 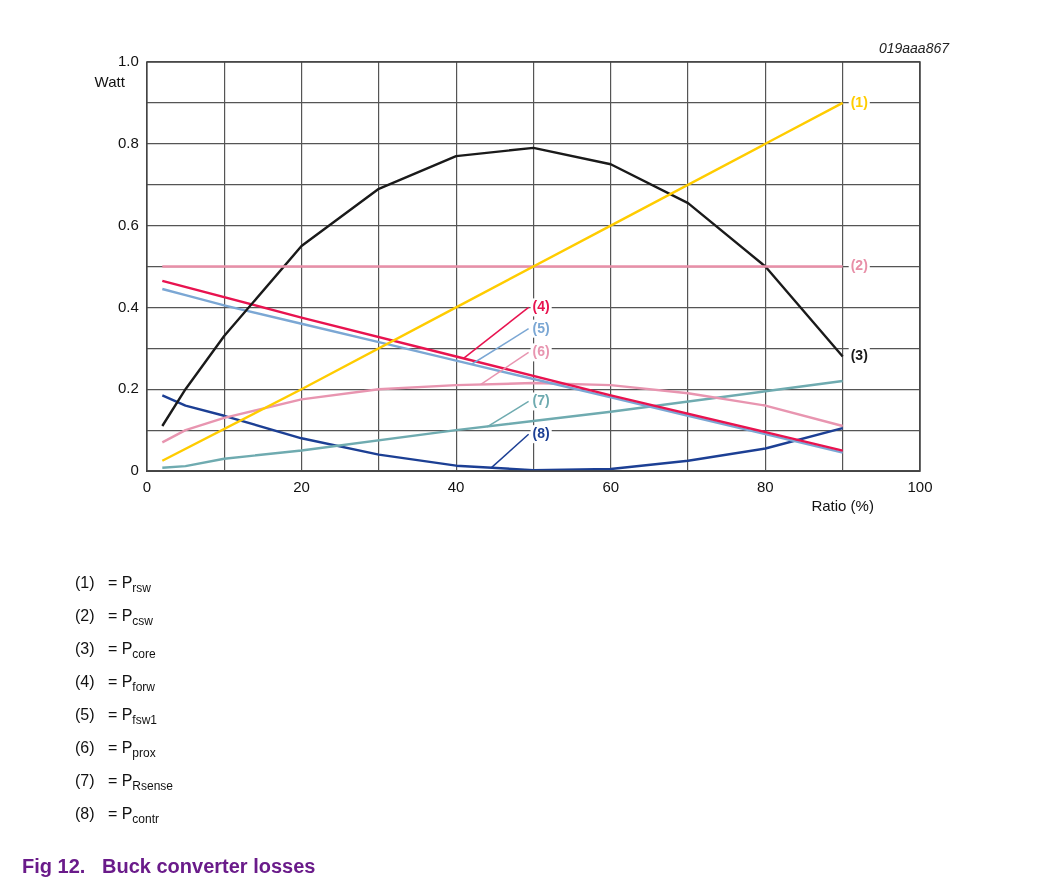 What do you see at coordinates (541, 351) in the screenshot?
I see `series-label: (6)` at bounding box center [541, 351].